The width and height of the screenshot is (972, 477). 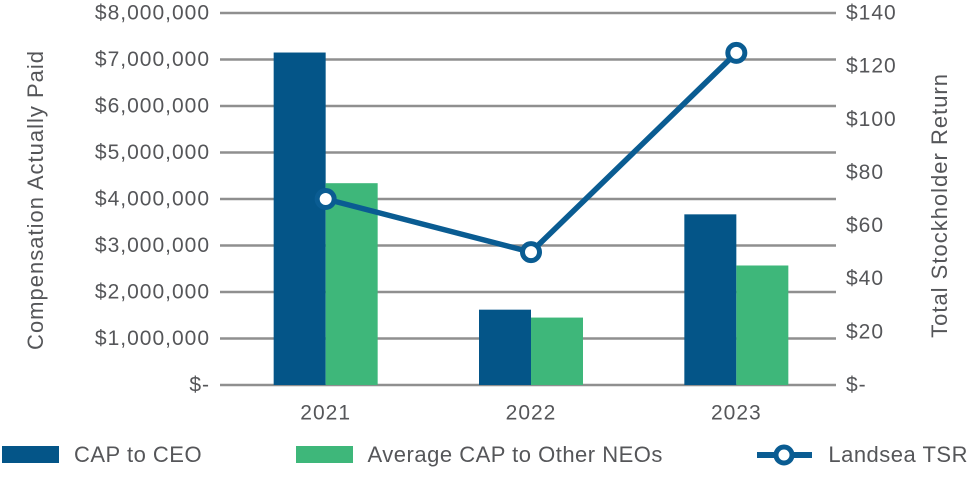 I want to click on legend-label-avg-cap-neos: Average CAP to Other NEOs, so click(x=515, y=454).